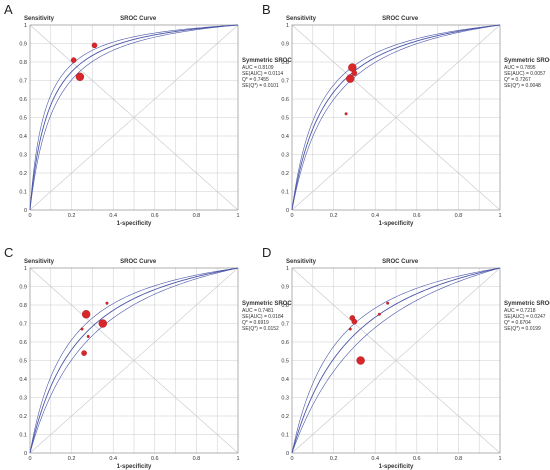 Image resolution: width=550 pixels, height=470 pixels. What do you see at coordinates (23, 362) in the screenshot?
I see `y-tick-label: 0.5` at bounding box center [23, 362].